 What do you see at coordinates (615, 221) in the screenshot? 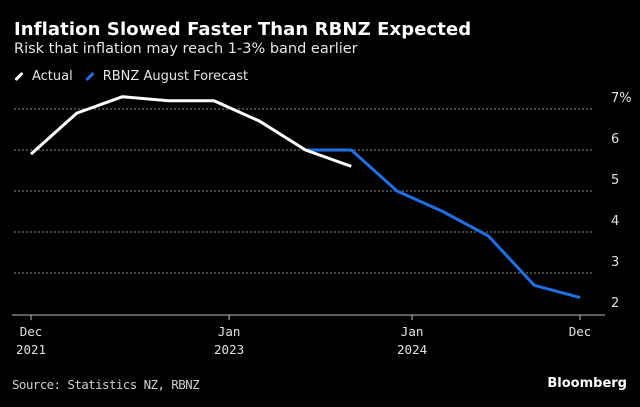
I see `y-tick-label: 4` at bounding box center [615, 221].